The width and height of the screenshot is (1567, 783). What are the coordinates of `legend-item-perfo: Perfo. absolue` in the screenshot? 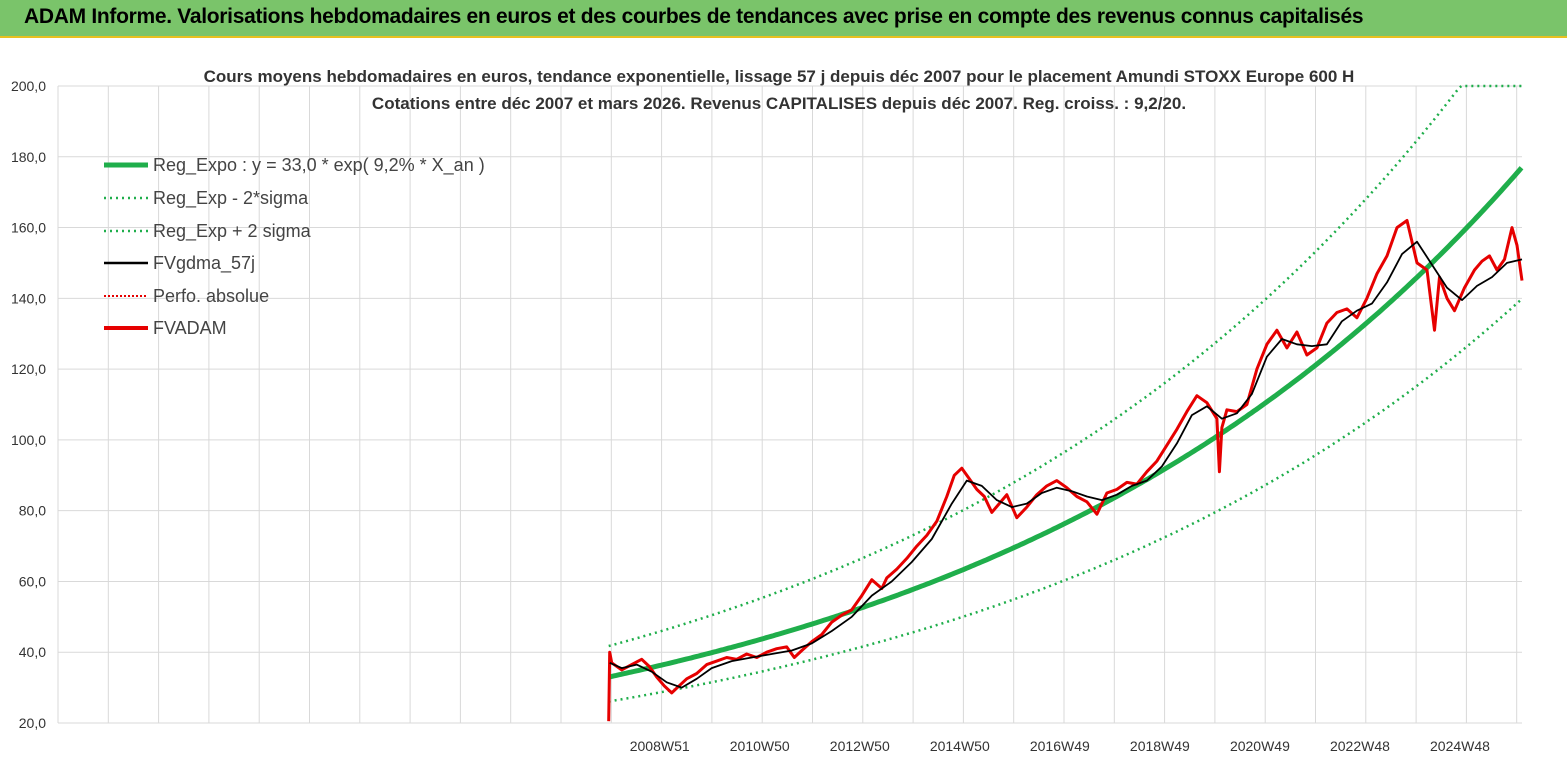 It's located at (186, 296).